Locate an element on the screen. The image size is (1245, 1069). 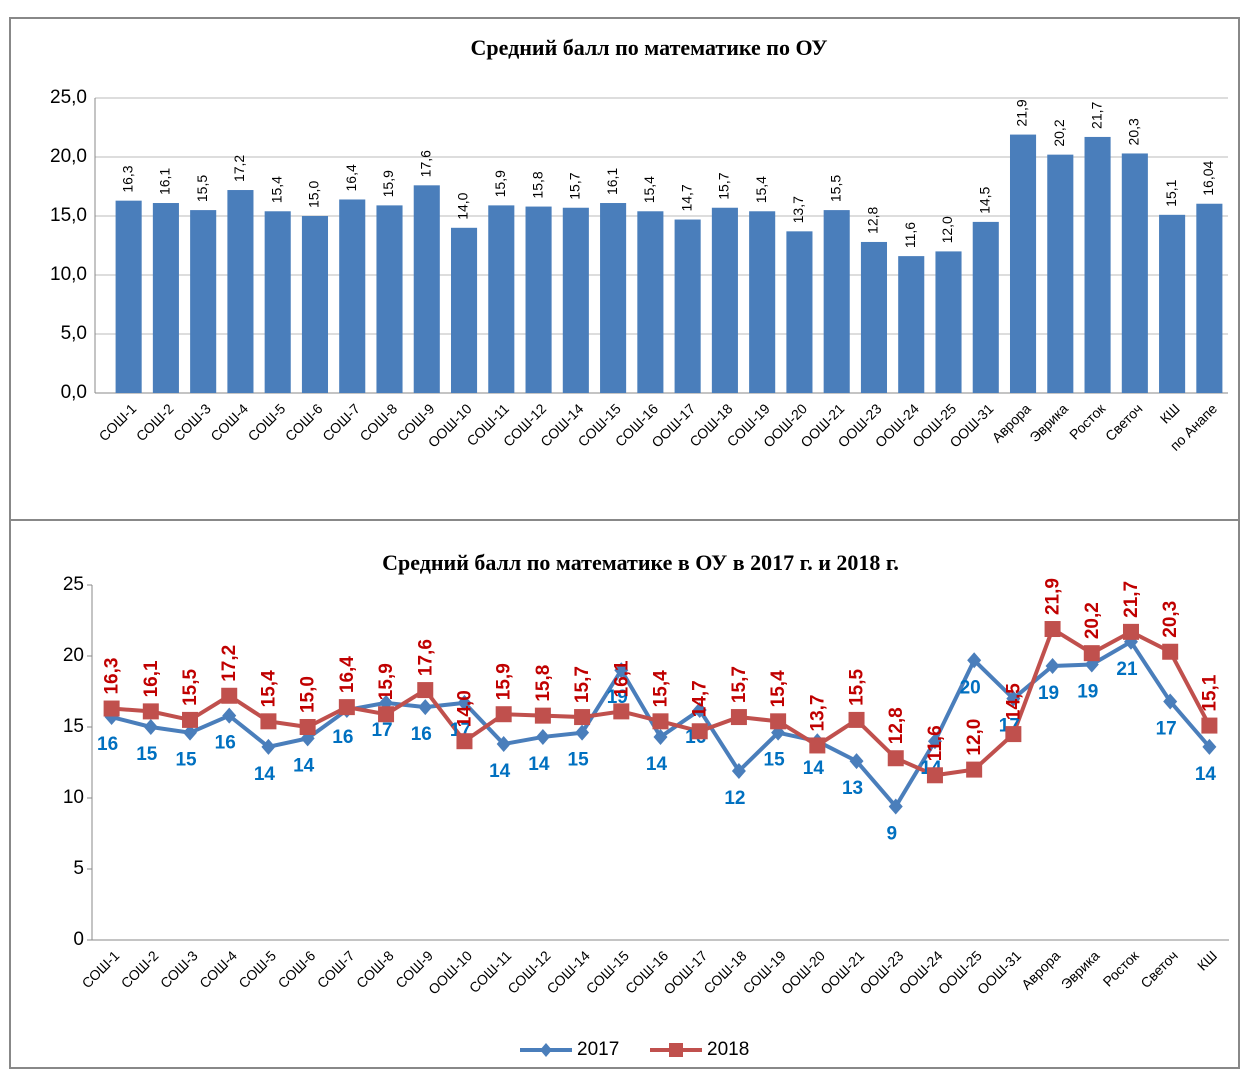
y-tick-label: 15 is located at coordinates (73, 726).